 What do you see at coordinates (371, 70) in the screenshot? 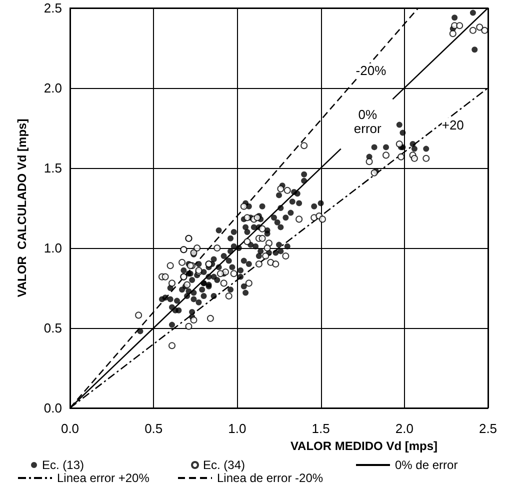
I see `annotation: -20%` at bounding box center [371, 70].